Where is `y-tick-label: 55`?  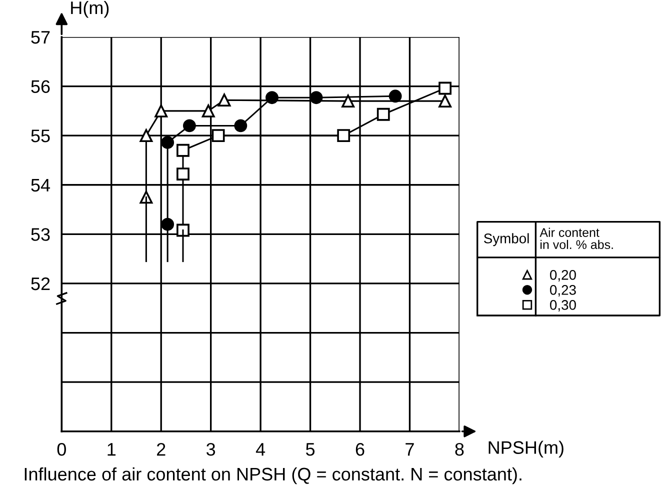
y-tick-label: 55 is located at coordinates (40, 136).